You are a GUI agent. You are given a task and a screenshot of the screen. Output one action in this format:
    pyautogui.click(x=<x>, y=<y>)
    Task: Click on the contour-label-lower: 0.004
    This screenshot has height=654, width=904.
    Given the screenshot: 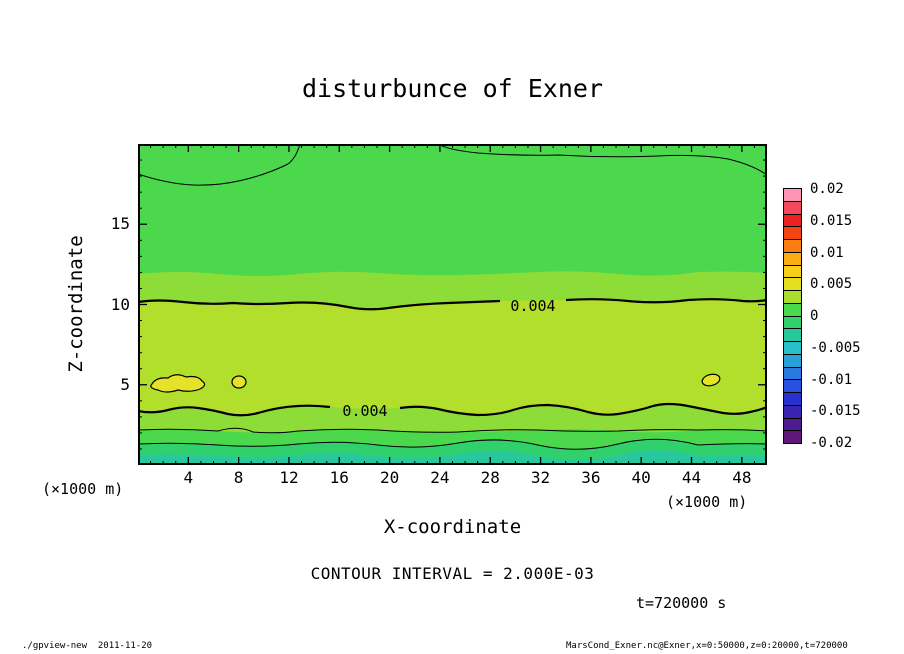 What is the action you would take?
    pyautogui.click(x=364, y=411)
    